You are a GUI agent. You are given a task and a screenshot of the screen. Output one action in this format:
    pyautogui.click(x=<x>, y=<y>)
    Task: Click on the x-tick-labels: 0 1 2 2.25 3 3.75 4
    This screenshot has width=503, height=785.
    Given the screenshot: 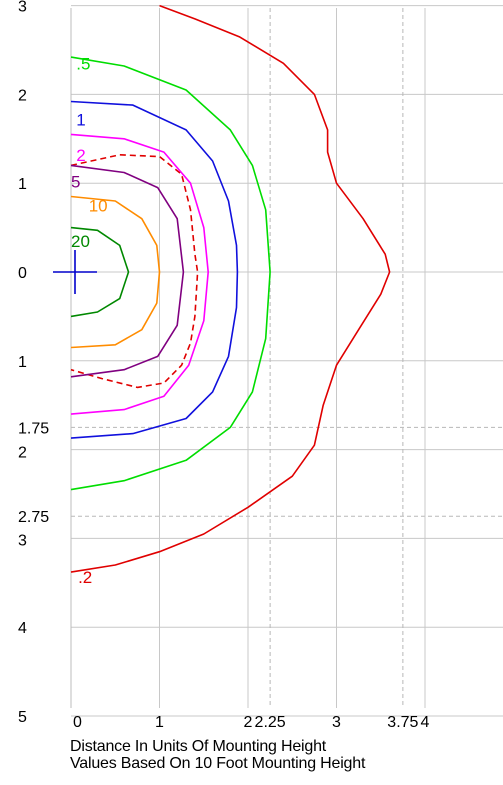 What is the action you would take?
    pyautogui.click(x=251, y=722)
    